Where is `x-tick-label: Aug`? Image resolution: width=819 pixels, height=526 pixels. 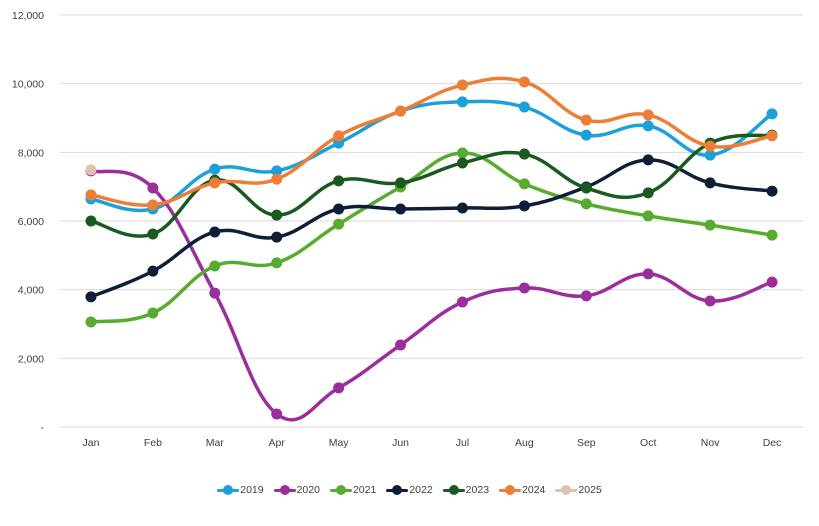
x-tick-label: Aug is located at coordinates (524, 443).